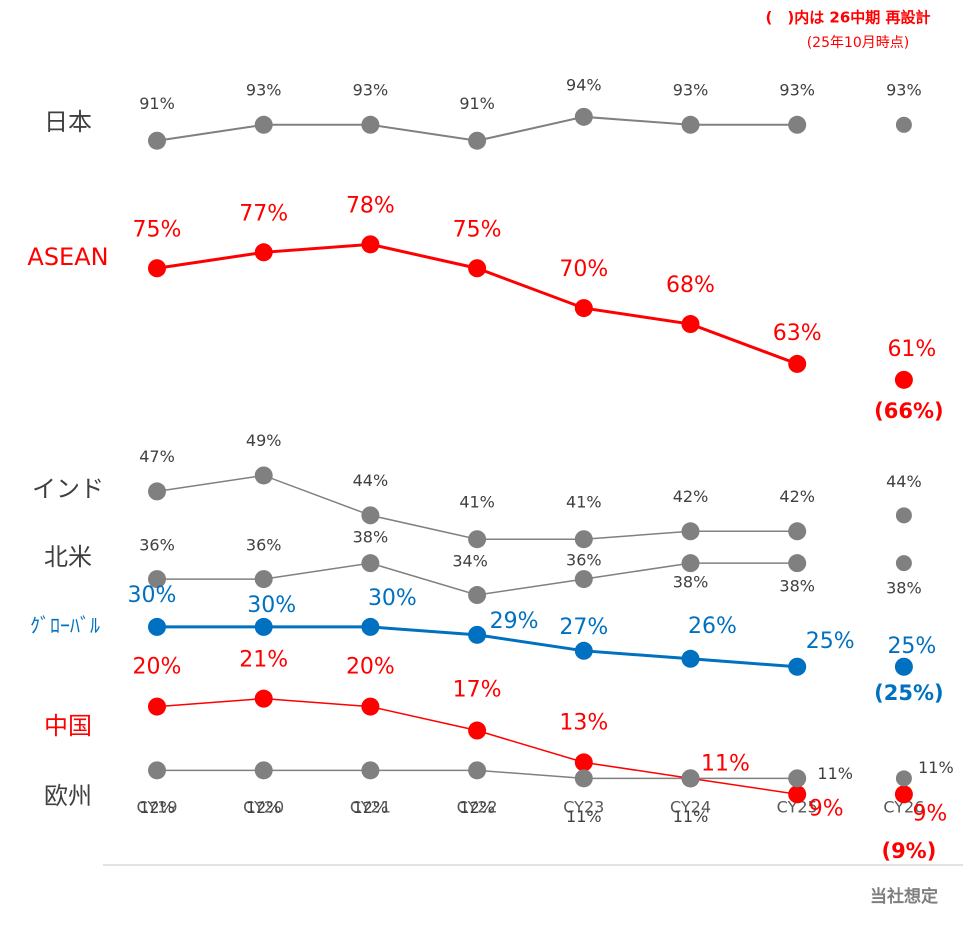  What do you see at coordinates (477, 690) in the screenshot?
I see `data-label: 17%` at bounding box center [477, 690].